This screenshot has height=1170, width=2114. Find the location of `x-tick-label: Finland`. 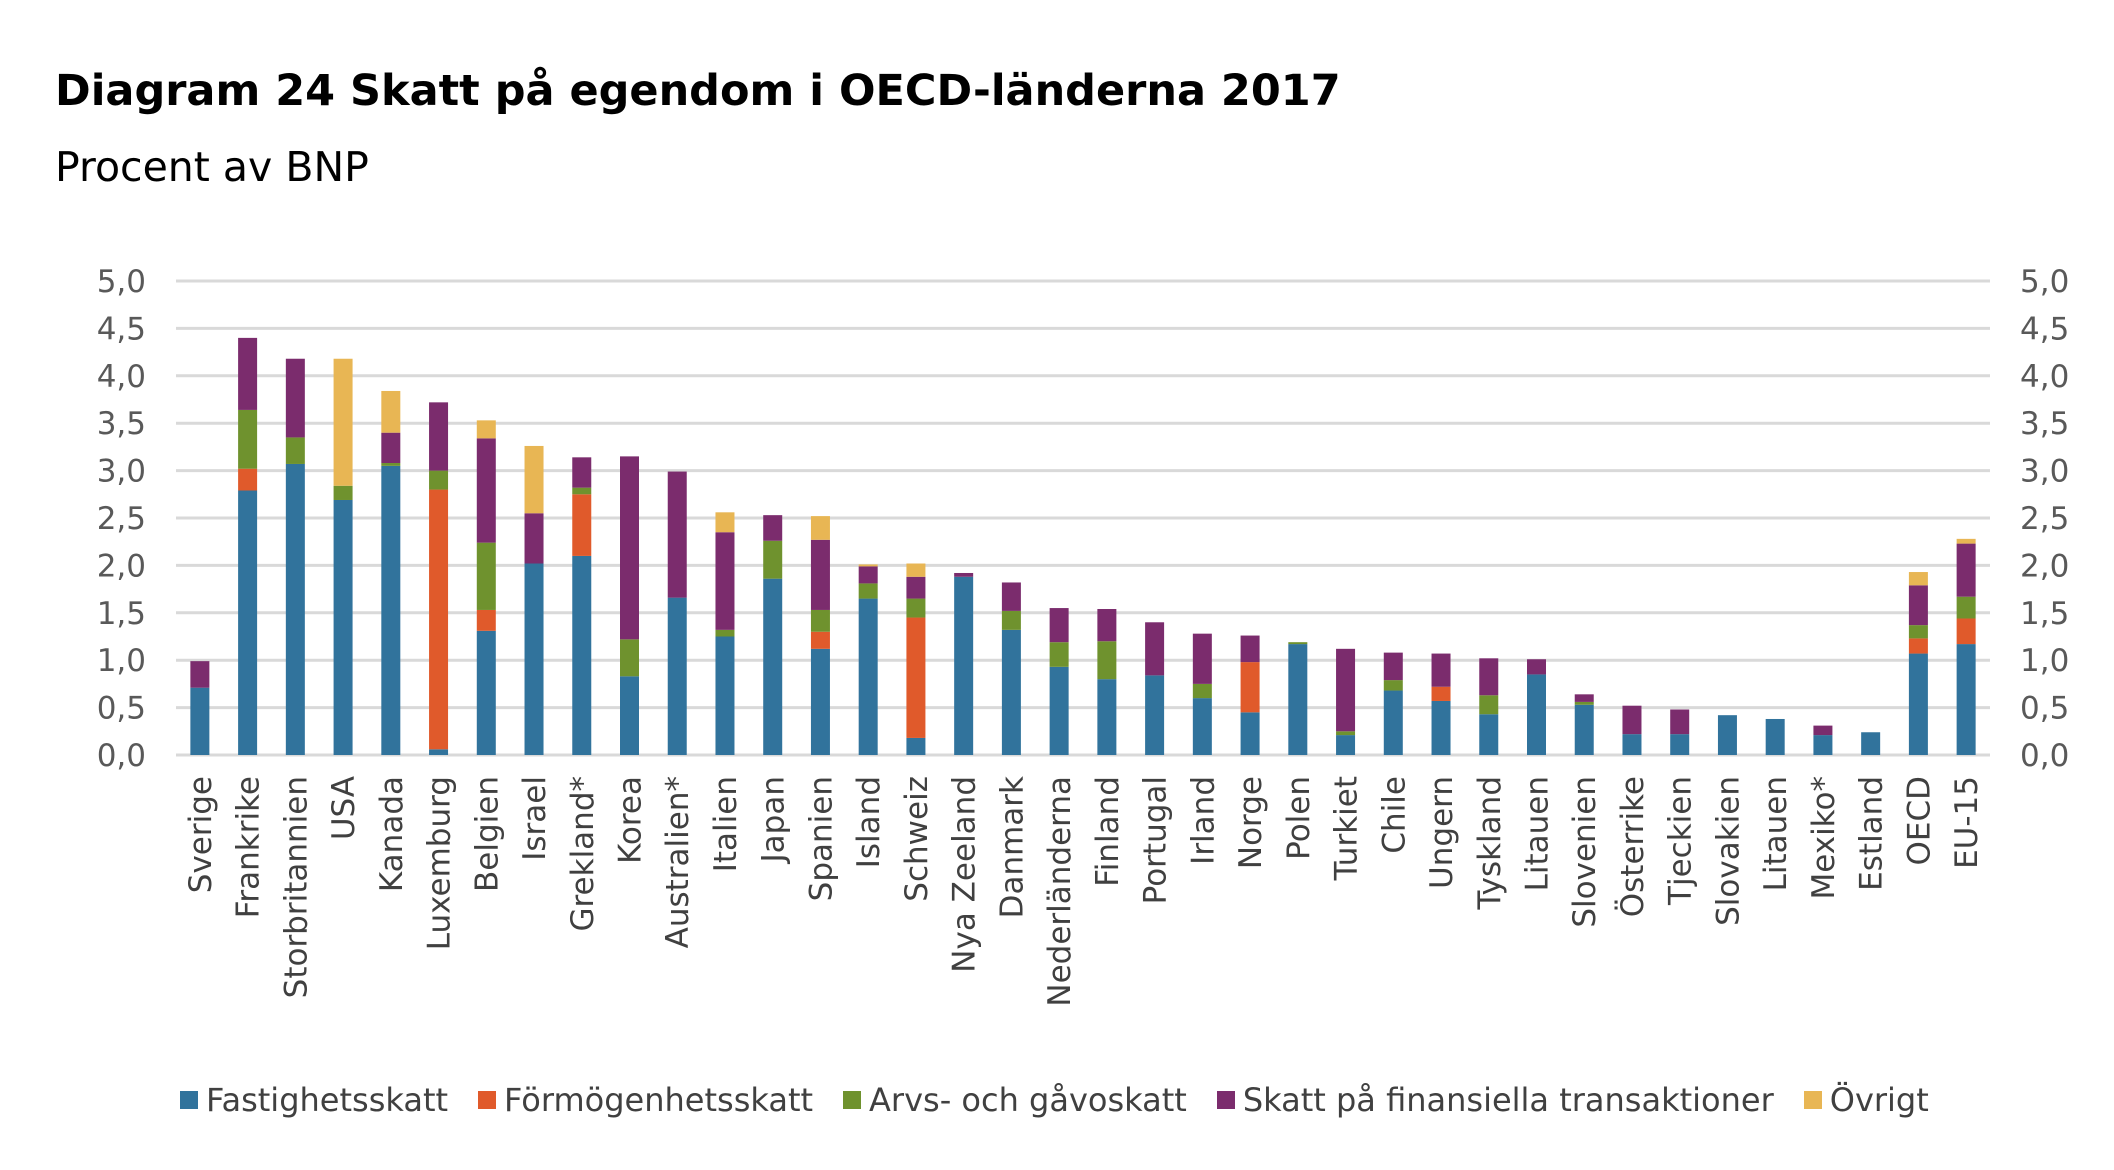

x-tick-label: Finland is located at coordinates (1108, 831).